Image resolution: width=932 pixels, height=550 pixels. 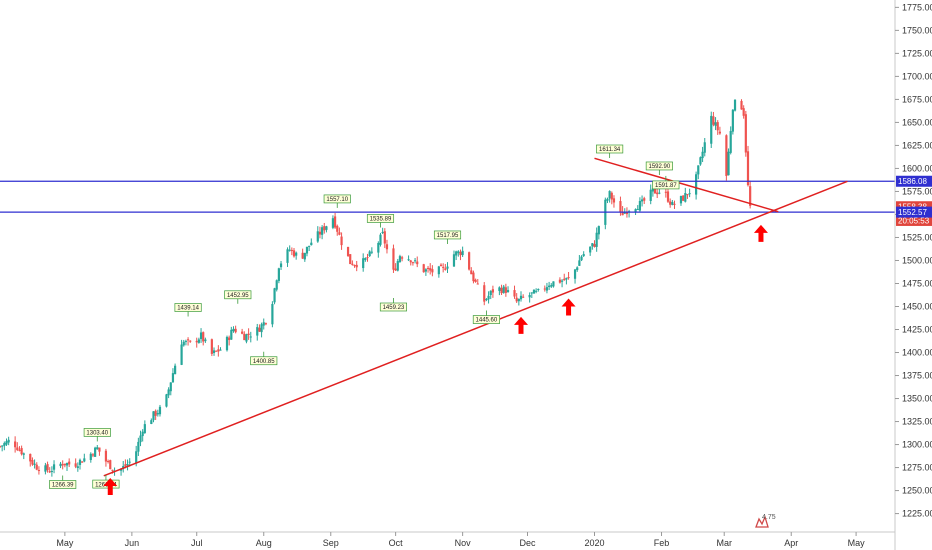 I want to click on y-tick-label: 1400.00, so click(x=917, y=353).